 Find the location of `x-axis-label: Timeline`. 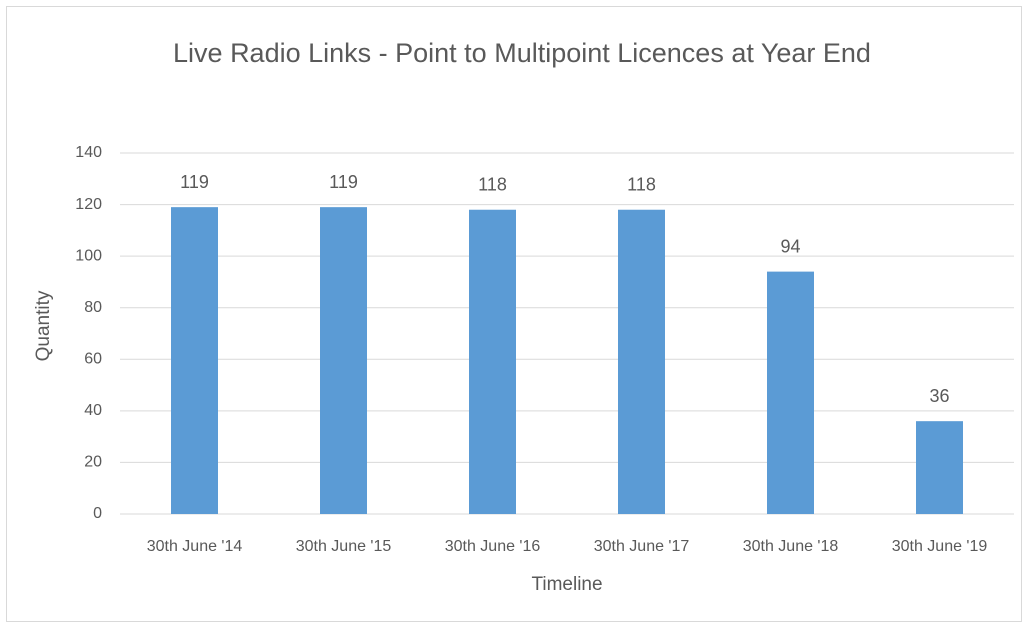

x-axis-label: Timeline is located at coordinates (566, 584).